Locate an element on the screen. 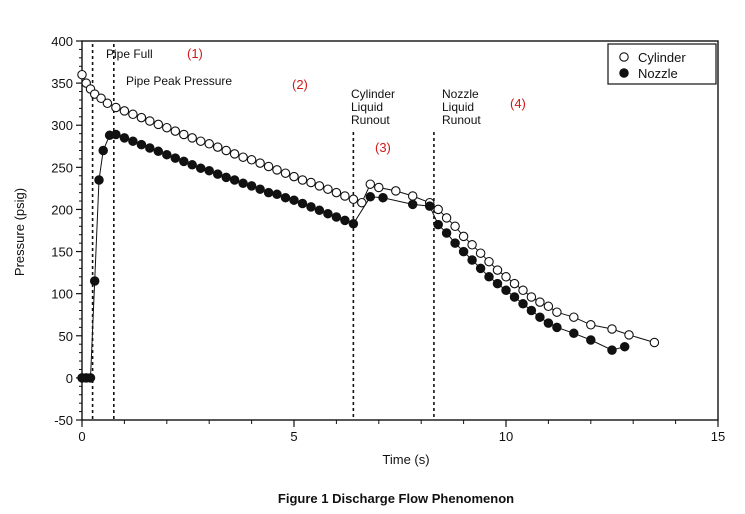 The width and height of the screenshot is (745, 514). y-tick-label: 50 is located at coordinates (66, 336).